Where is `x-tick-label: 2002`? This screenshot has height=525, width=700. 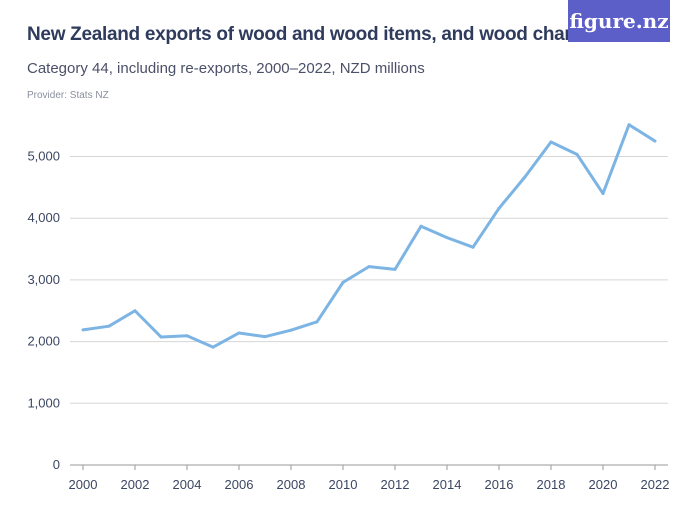 x-tick-label: 2002 is located at coordinates (135, 484).